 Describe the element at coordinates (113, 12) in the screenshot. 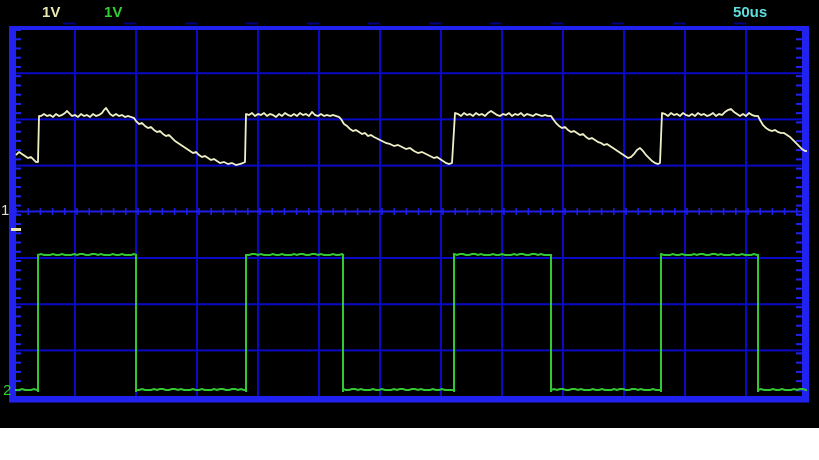

I see `ch2-scale-label: 1V` at that location.